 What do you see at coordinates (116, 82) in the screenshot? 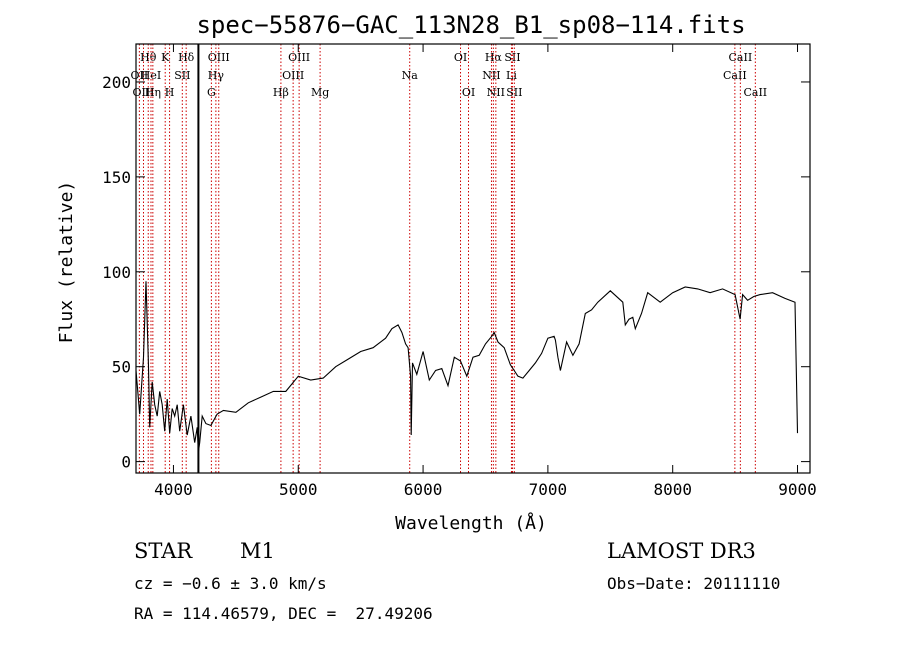
I see `y-tick-label: 200` at bounding box center [116, 82].